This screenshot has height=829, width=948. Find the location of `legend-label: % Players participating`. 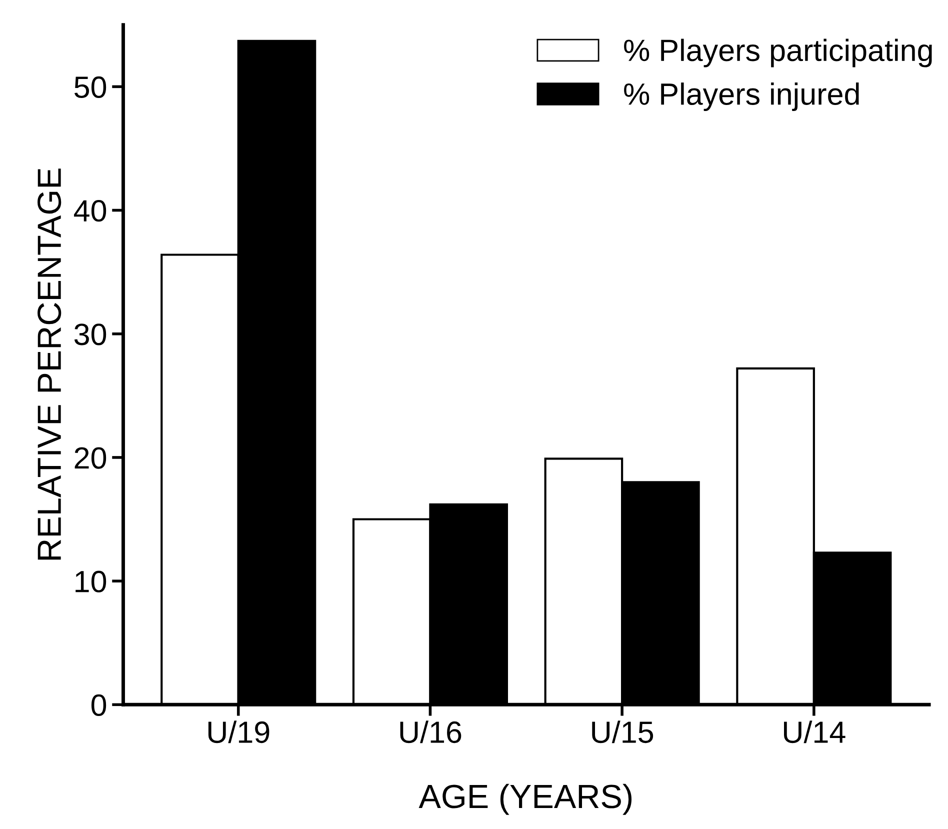

legend-label: % Players participating is located at coordinates (778, 53).